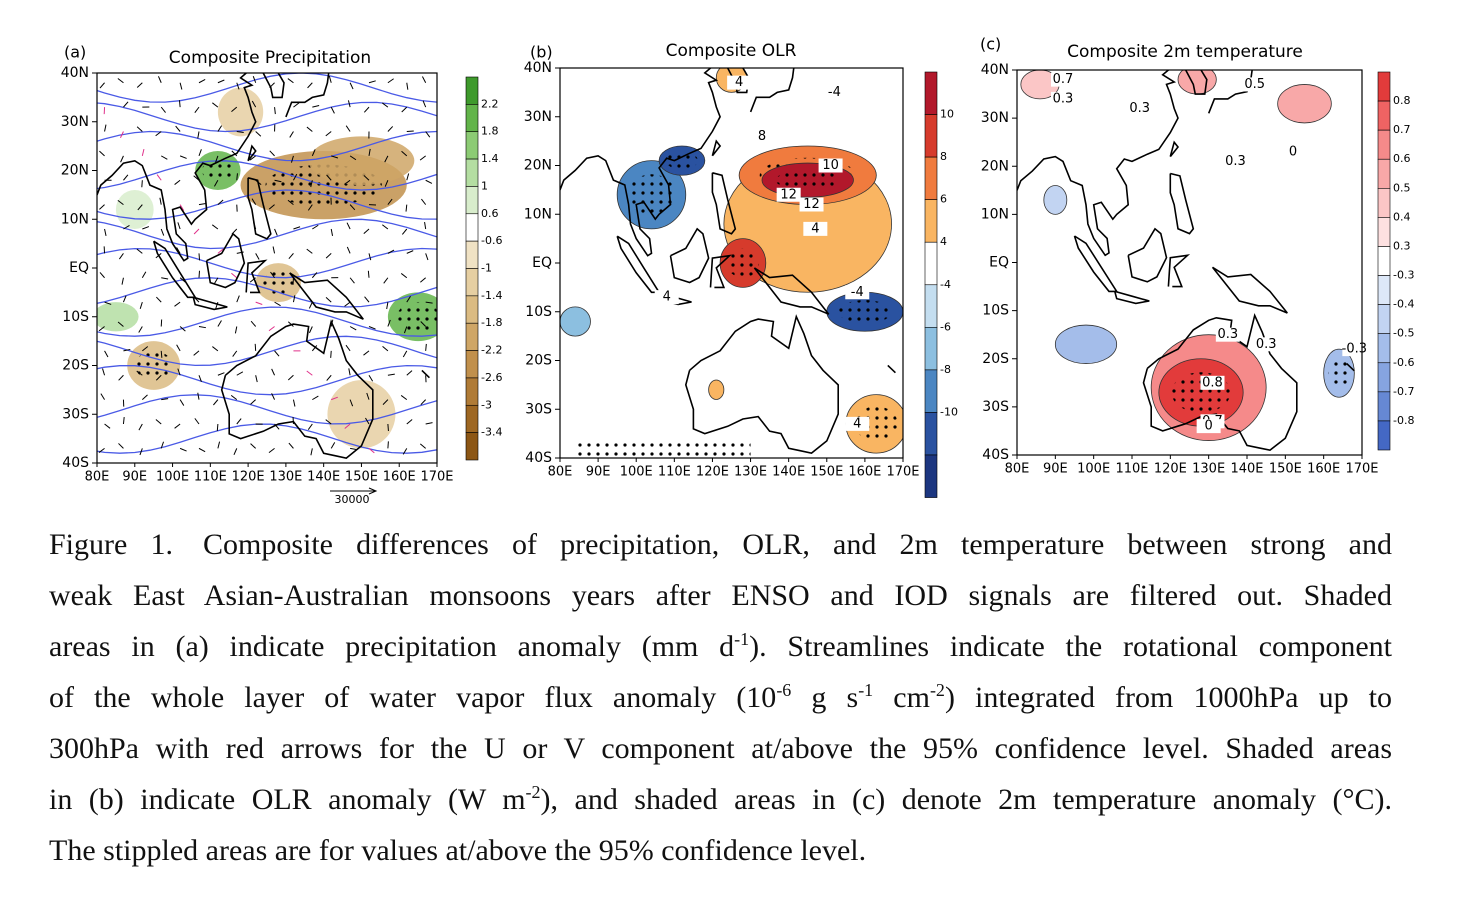 This screenshot has height=899, width=1473. Describe the element at coordinates (636, 472) in the screenshot. I see `lon-label: 100E` at that location.